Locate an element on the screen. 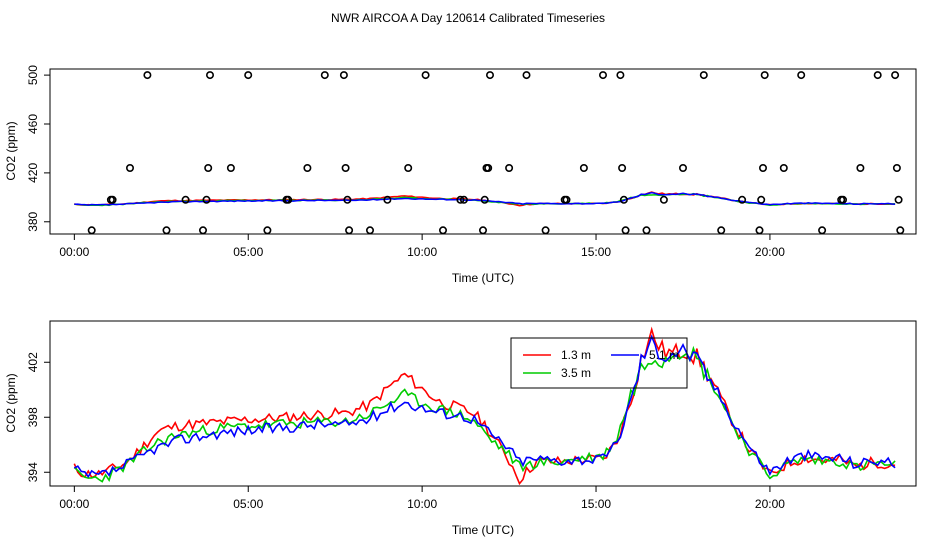  bottom-x-axis: 00:00 05:00 10:00 15:00 20:00 is located at coordinates (422, 498).